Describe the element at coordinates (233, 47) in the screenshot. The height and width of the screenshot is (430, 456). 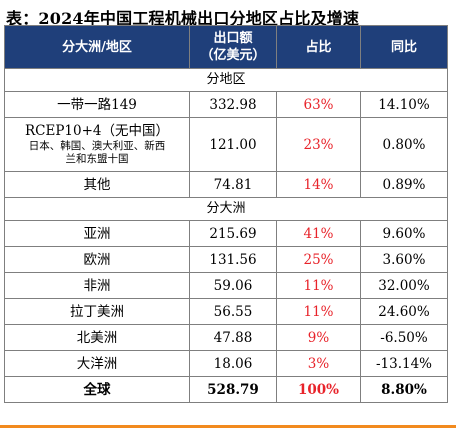
I see `header-export: 出口额 （亿美元）` at that location.